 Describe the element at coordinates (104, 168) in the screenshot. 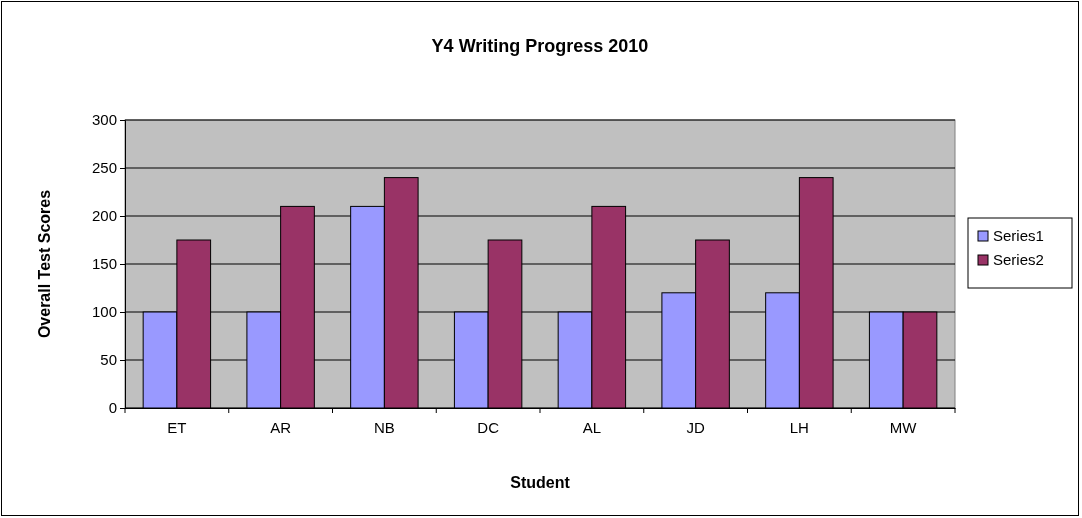

I see `y-tick-label: 250` at that location.